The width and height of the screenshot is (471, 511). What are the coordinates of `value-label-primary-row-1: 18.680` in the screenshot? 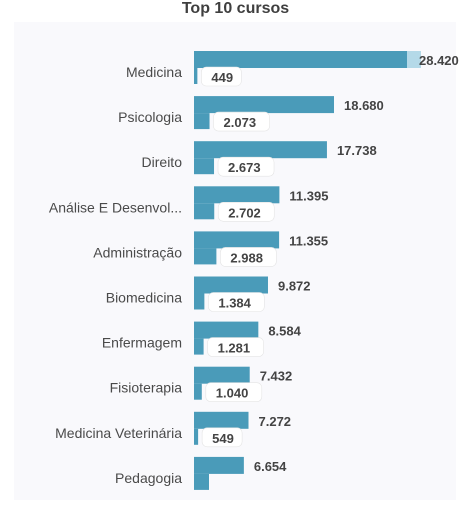 It's located at (364, 105).